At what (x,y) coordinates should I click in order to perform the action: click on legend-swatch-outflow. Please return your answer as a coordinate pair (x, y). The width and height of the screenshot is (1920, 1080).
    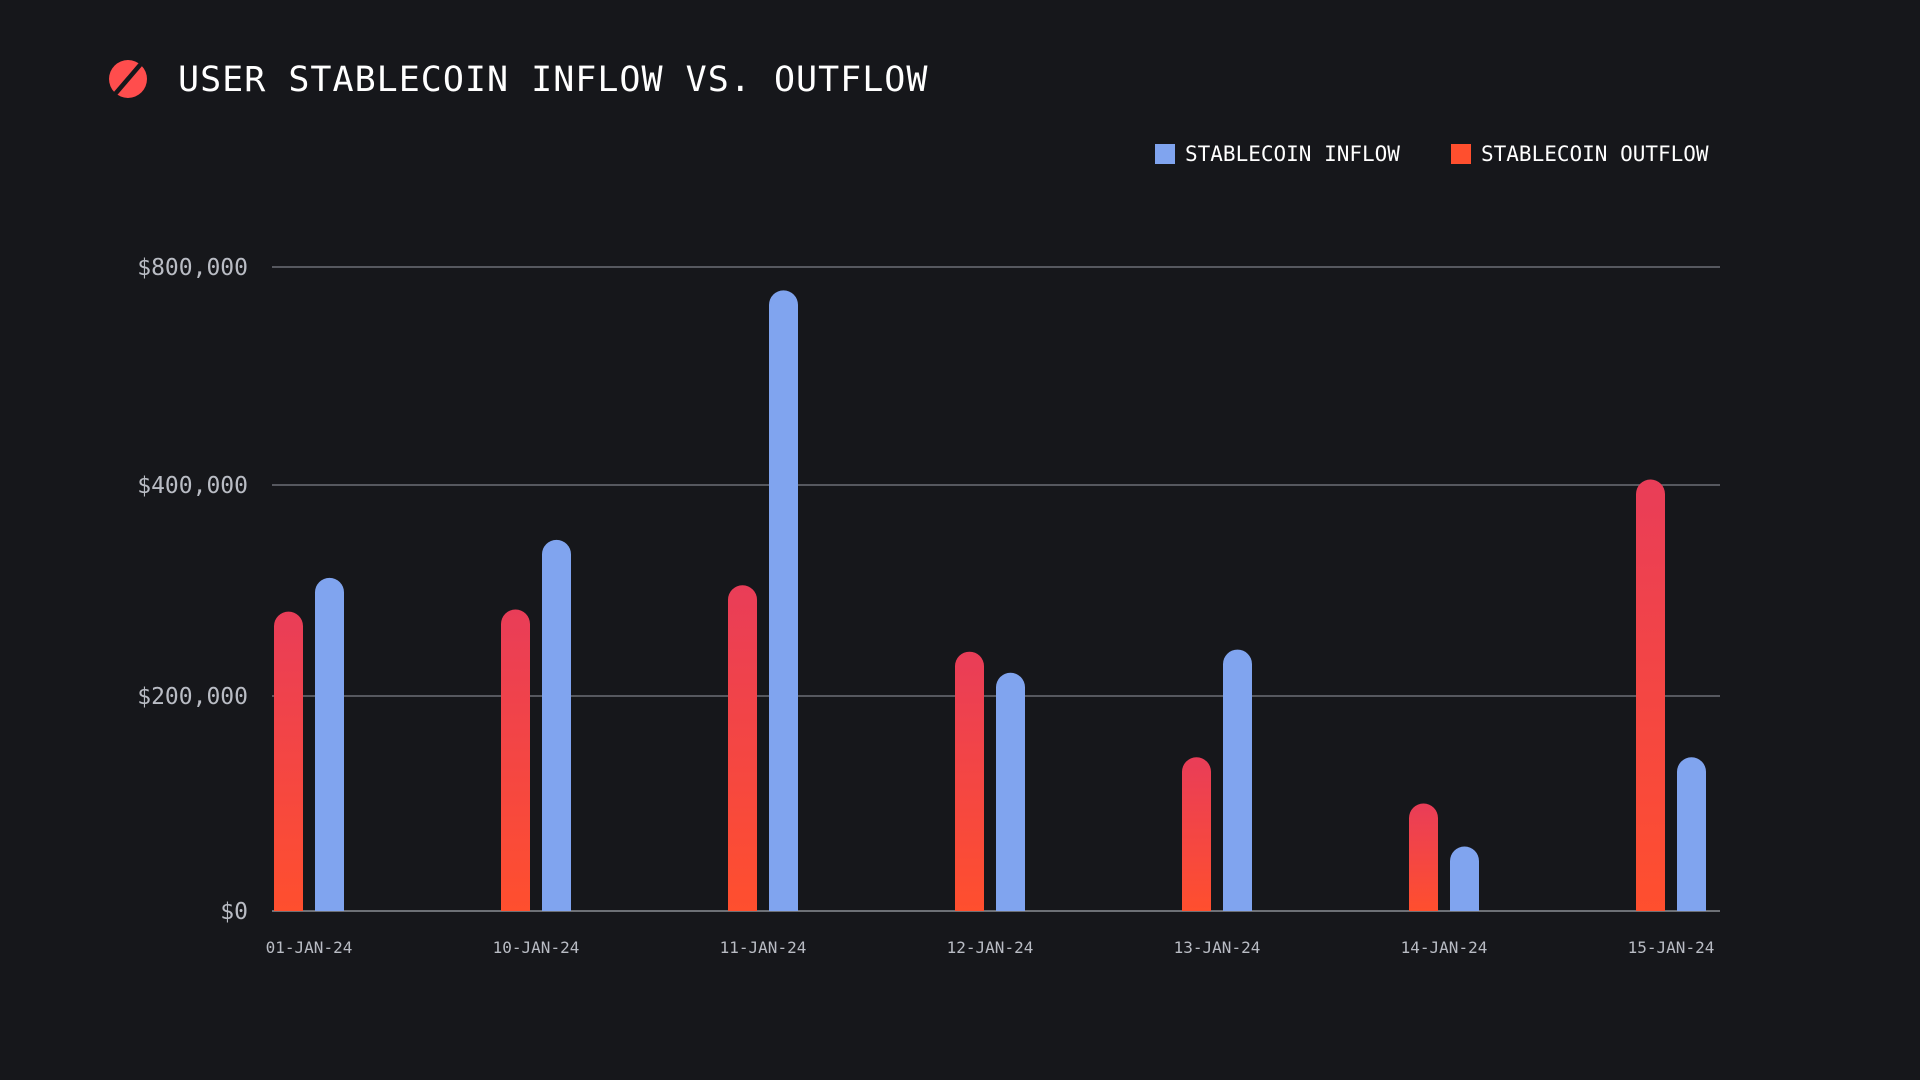
    Looking at the image, I should click on (1461, 154).